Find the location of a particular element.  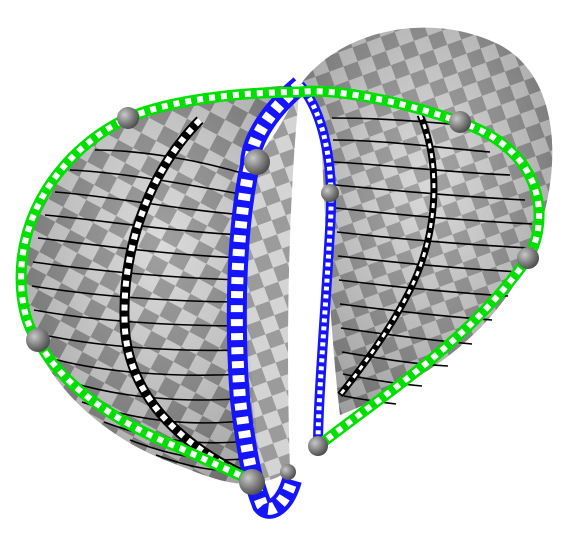

blue-curve-thin is located at coordinates (316, 264).